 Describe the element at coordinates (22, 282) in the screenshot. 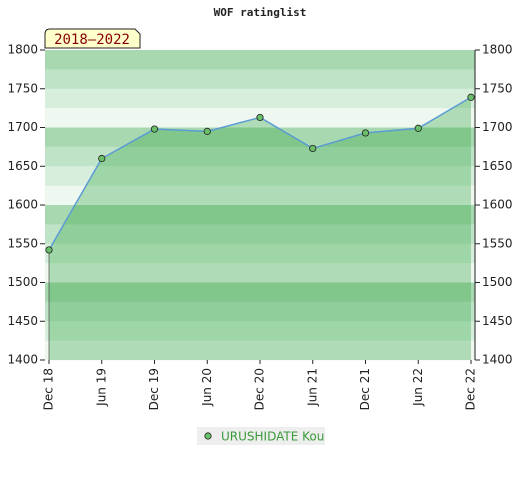

I see `y-tick-label: 1500` at that location.